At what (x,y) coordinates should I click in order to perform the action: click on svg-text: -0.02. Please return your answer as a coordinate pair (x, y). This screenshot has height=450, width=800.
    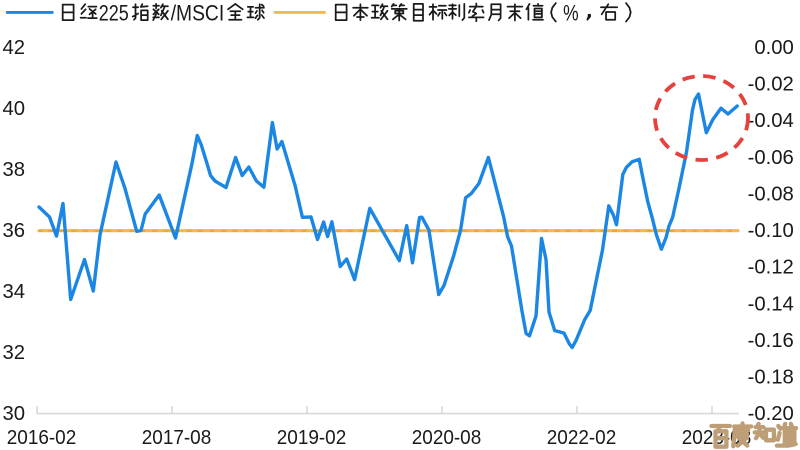
    Looking at the image, I should click on (771, 85).